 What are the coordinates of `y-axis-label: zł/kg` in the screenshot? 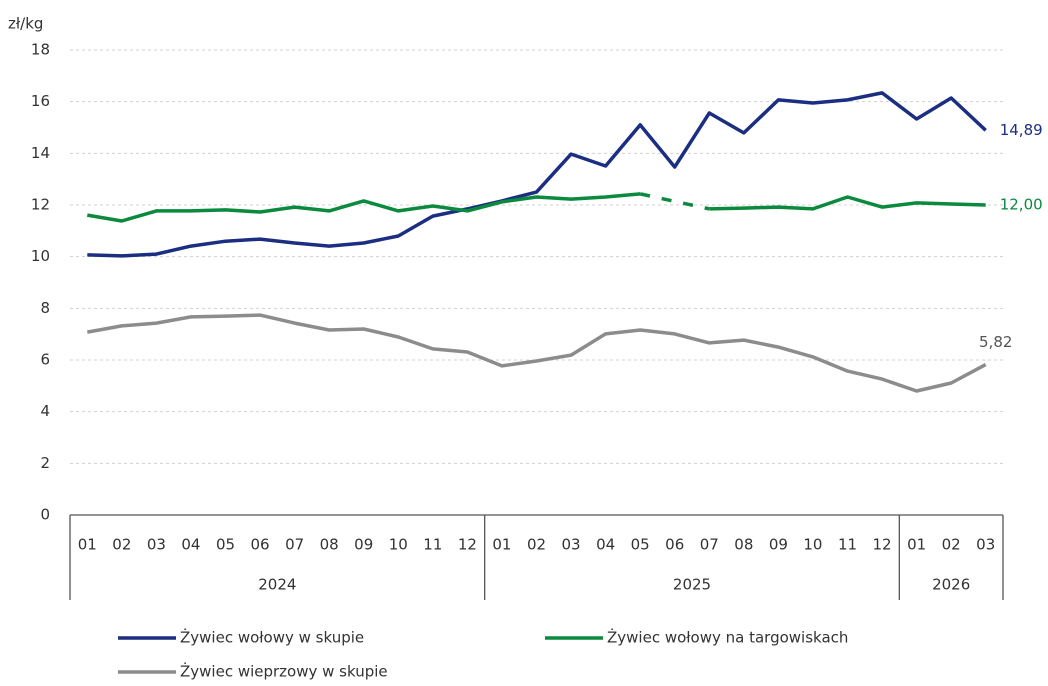 It's located at (25, 24).